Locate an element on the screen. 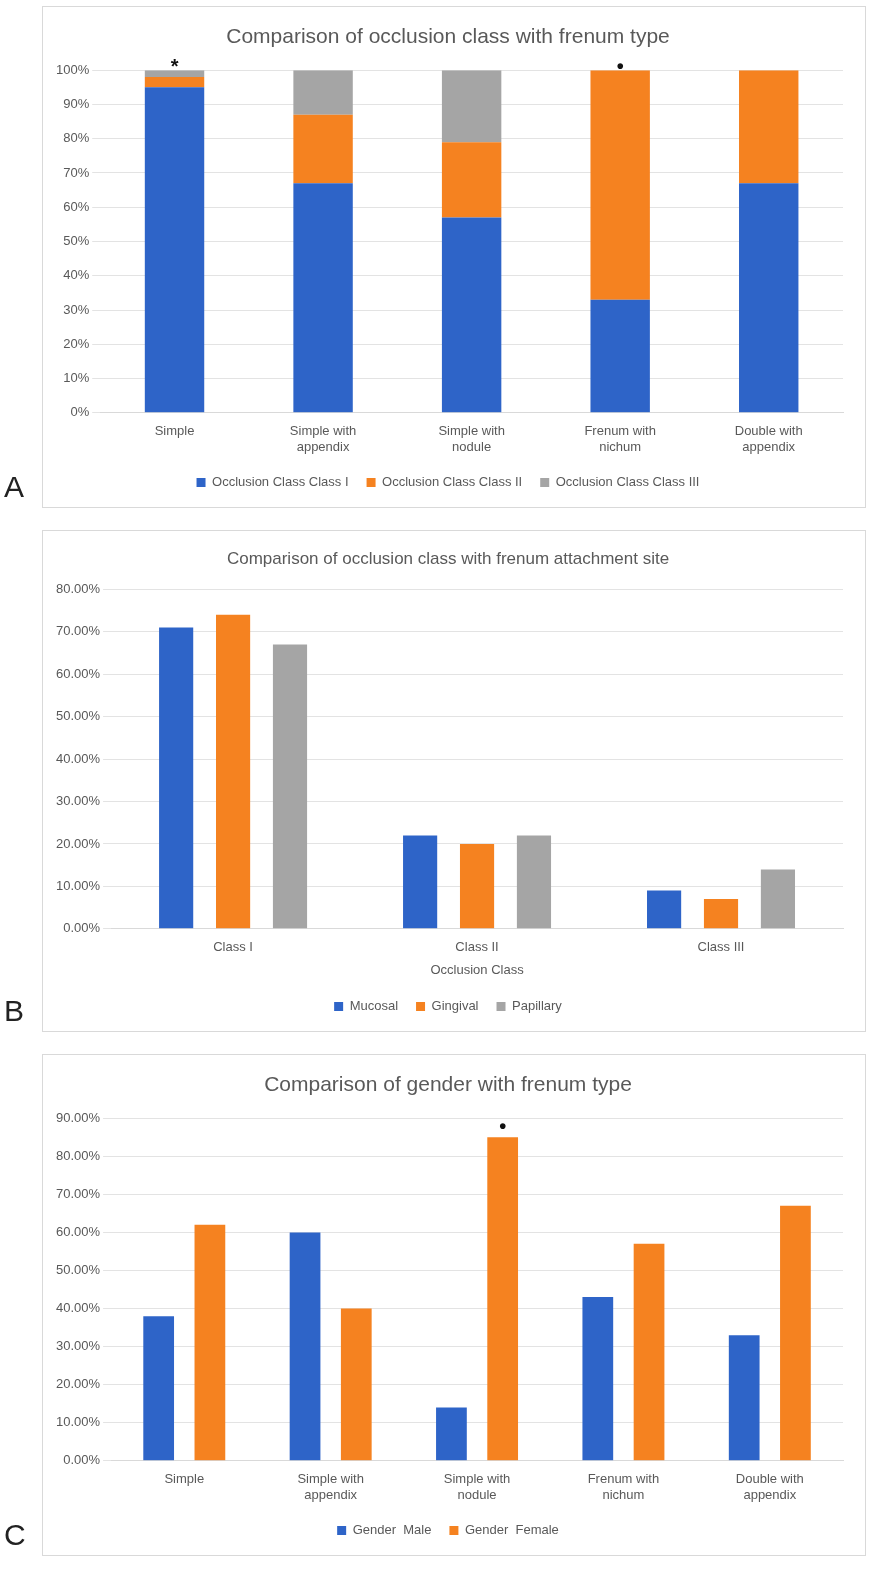 The image size is (872, 1574). y-tick-label: 10% is located at coordinates (76, 378).